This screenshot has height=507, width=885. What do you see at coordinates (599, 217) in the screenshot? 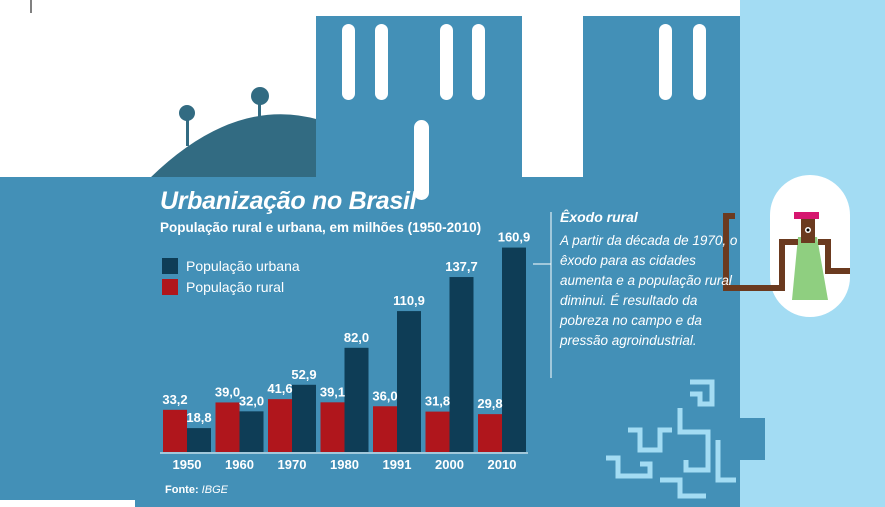
I see `note-title: Êxodo rural` at bounding box center [599, 217].